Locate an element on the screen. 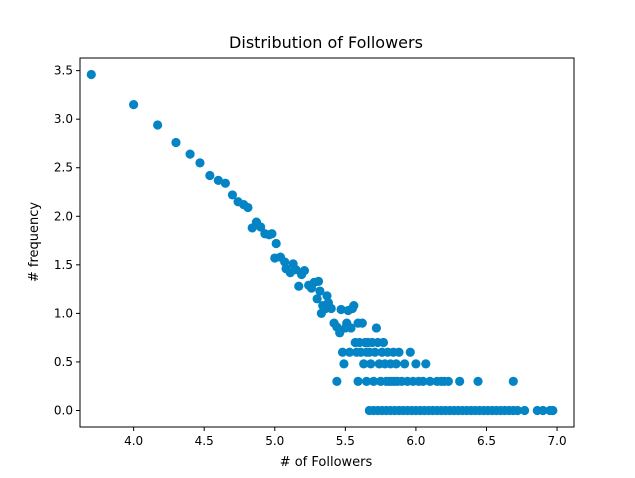  x-tick-label: 6.5 is located at coordinates (486, 441).